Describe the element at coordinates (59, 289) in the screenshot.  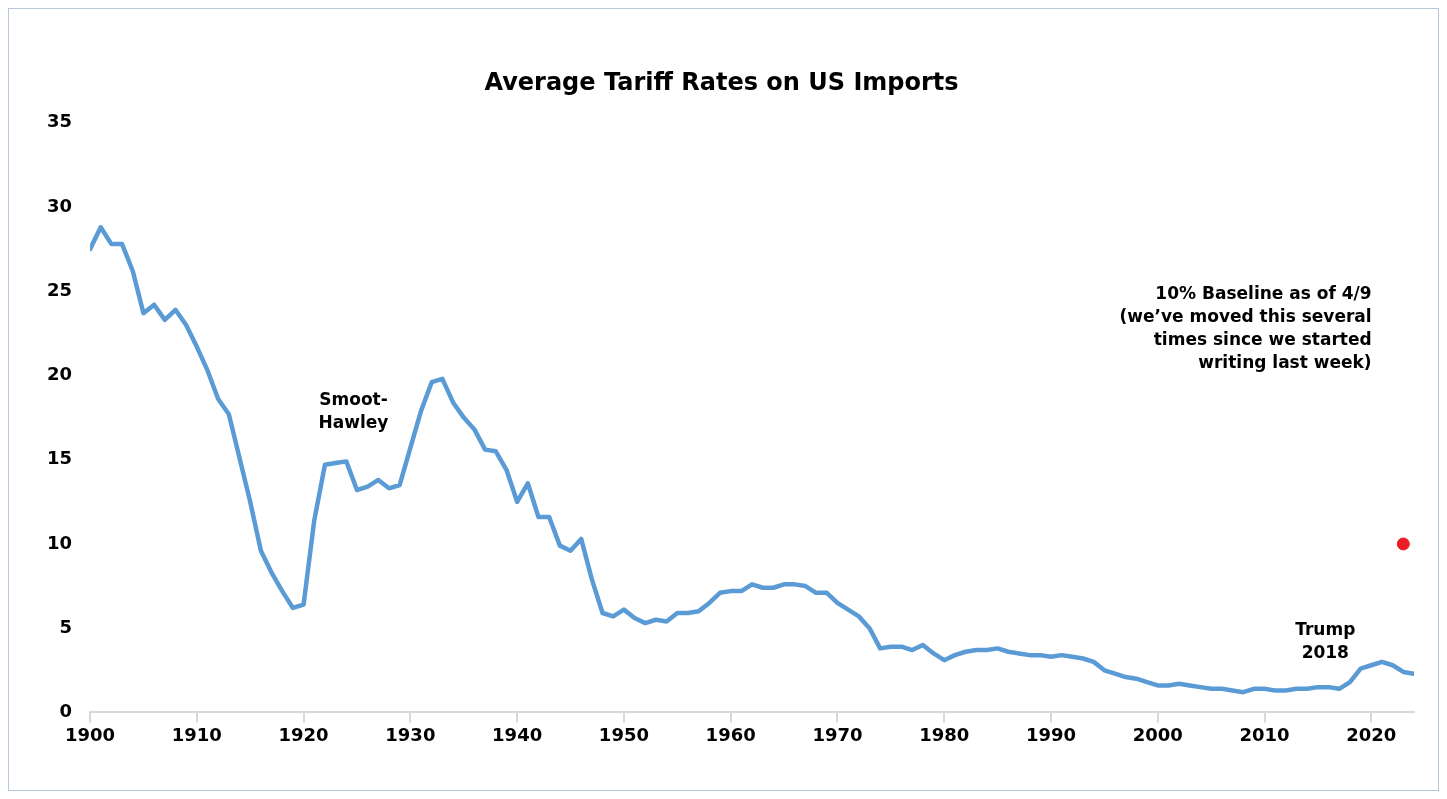
I see `y-tick-label: 25` at that location.